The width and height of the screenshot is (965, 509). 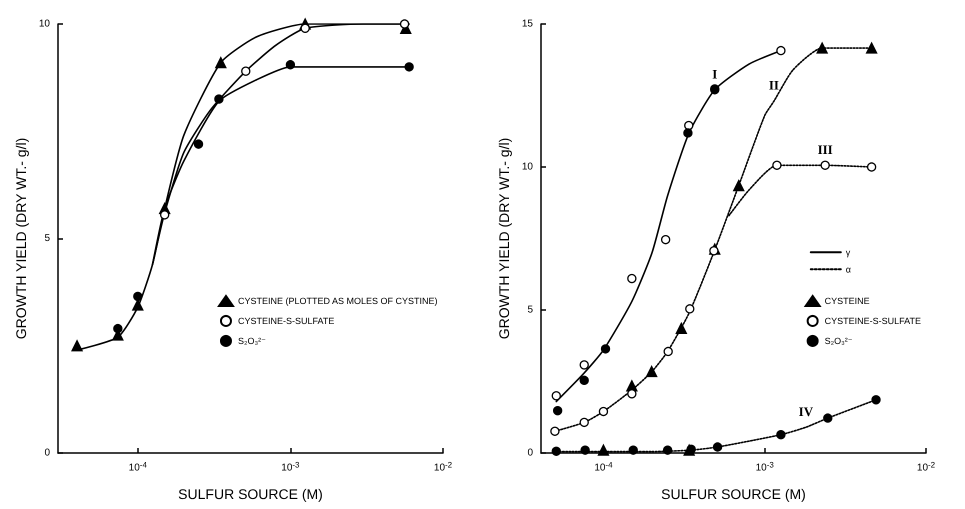 What do you see at coordinates (806, 411) in the screenshot?
I see `annotation: IV` at bounding box center [806, 411].